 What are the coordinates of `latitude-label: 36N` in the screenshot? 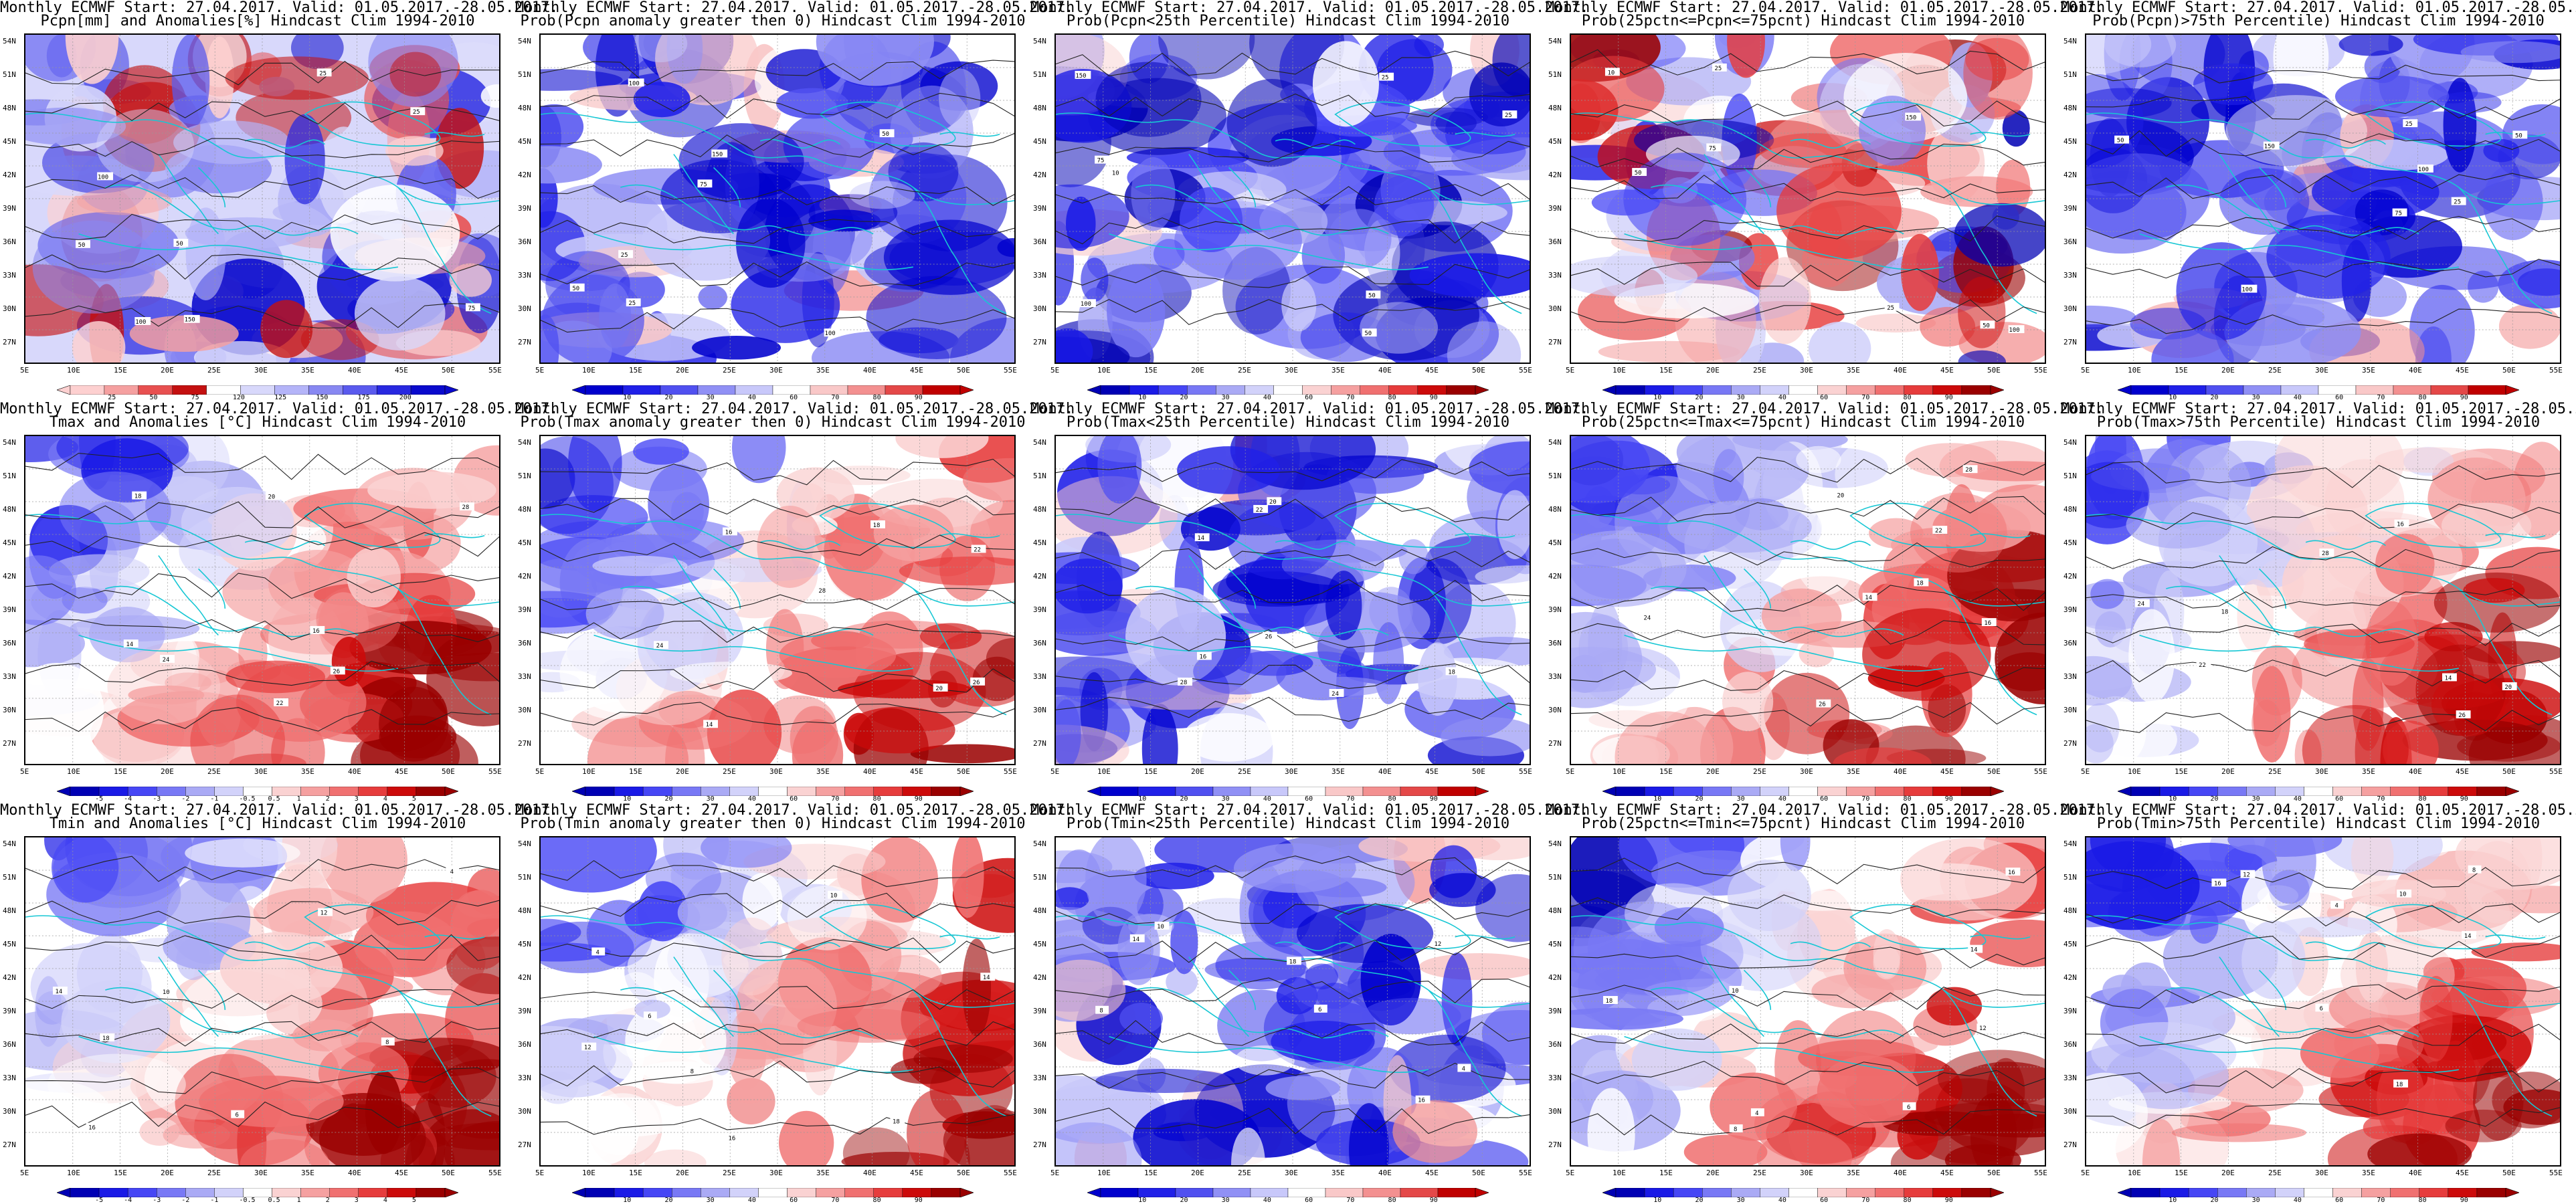 It's located at (1039, 241).